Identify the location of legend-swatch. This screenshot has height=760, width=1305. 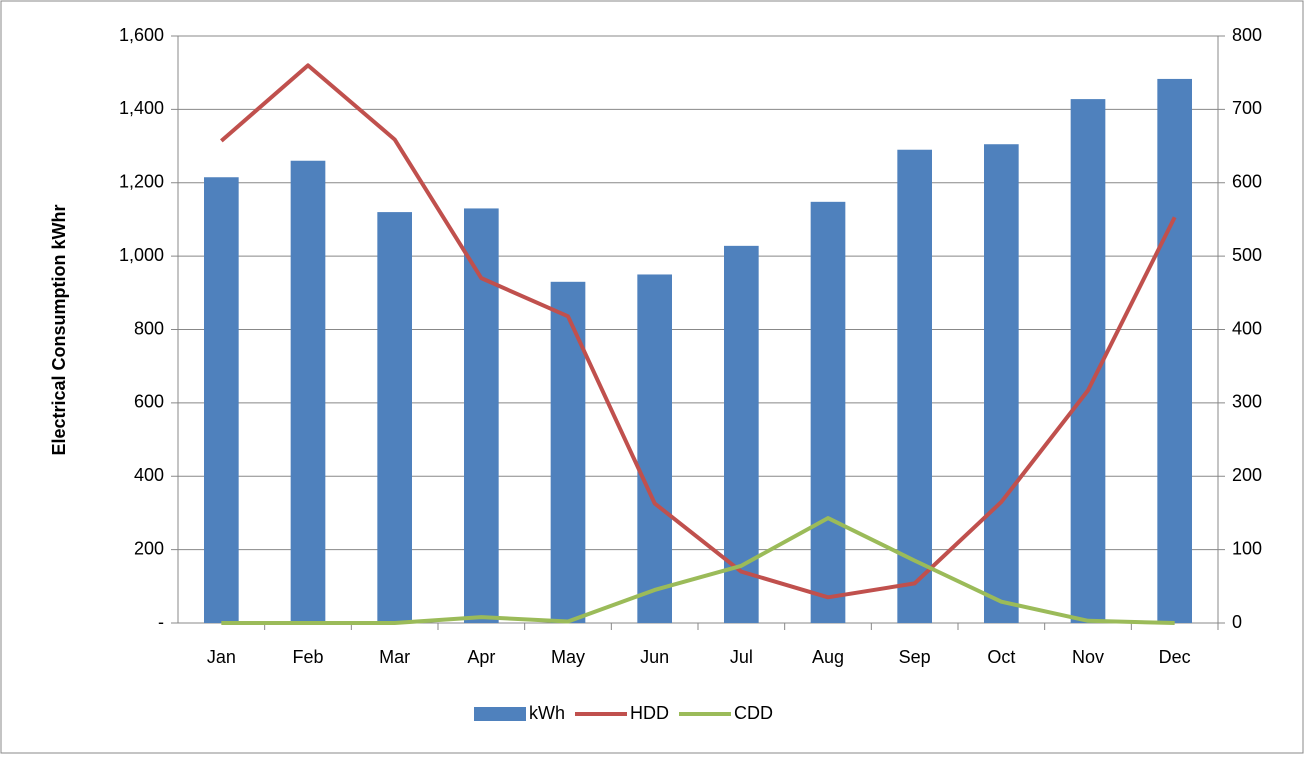
(500, 714).